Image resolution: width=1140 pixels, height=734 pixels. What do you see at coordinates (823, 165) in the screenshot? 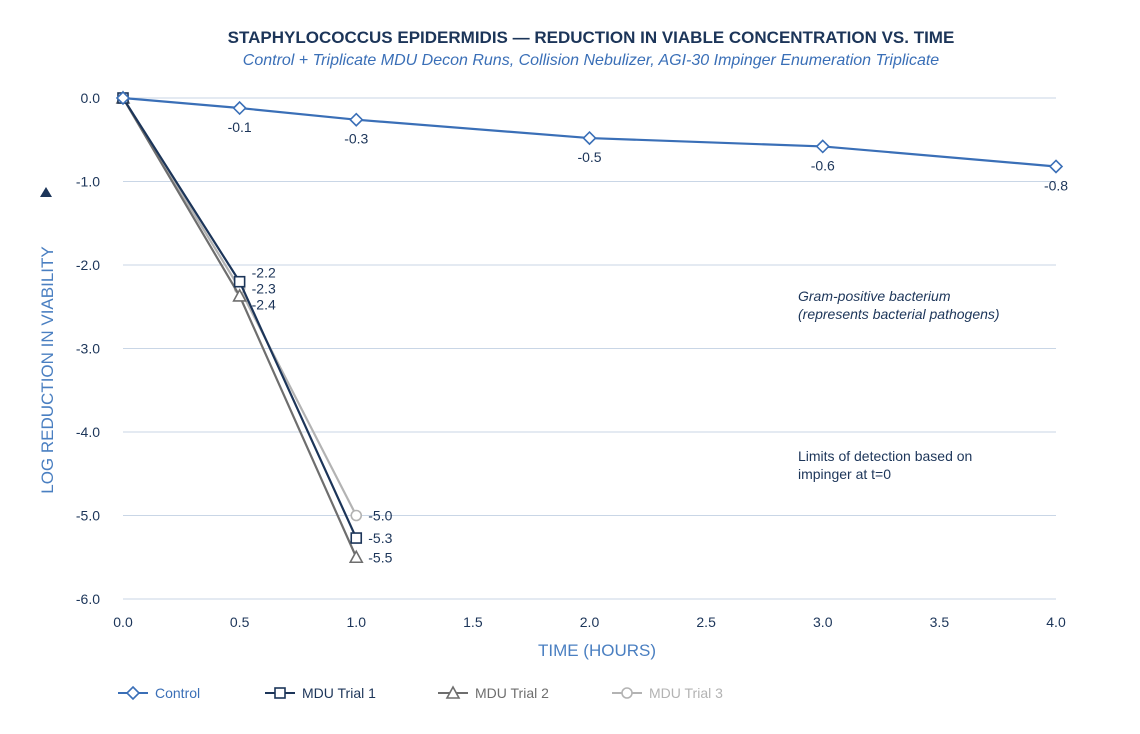
I see `data-label: -0.6` at bounding box center [823, 165].